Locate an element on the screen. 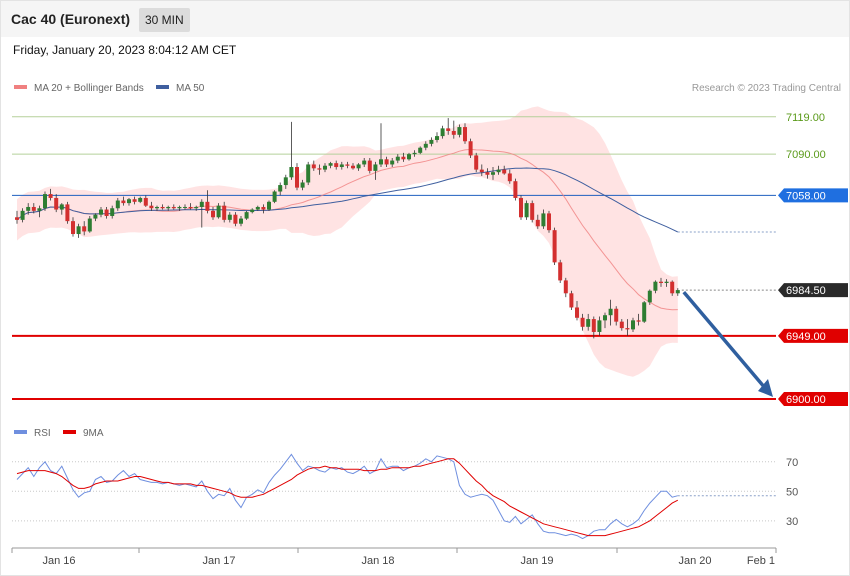  x-tick-label: Jan 19 is located at coordinates (536, 561).